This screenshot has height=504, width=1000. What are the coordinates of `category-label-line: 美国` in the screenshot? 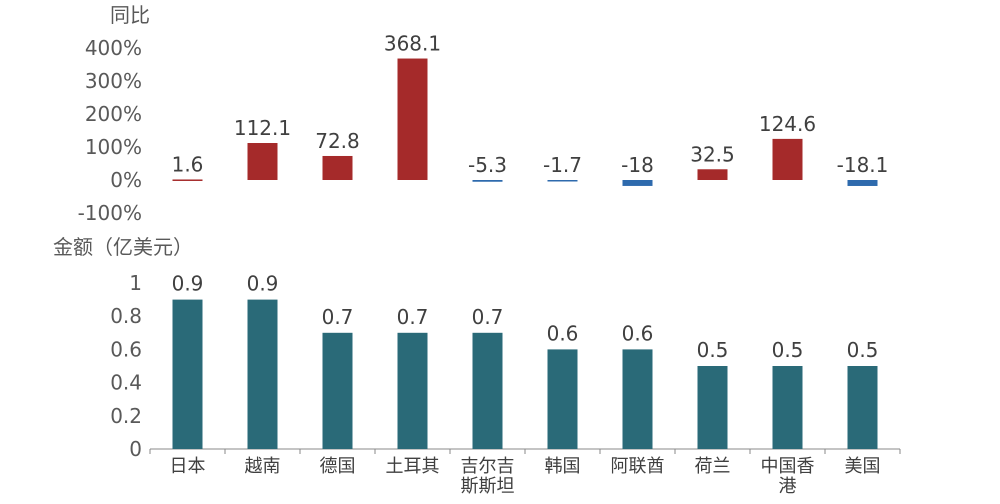 It's located at (863, 466).